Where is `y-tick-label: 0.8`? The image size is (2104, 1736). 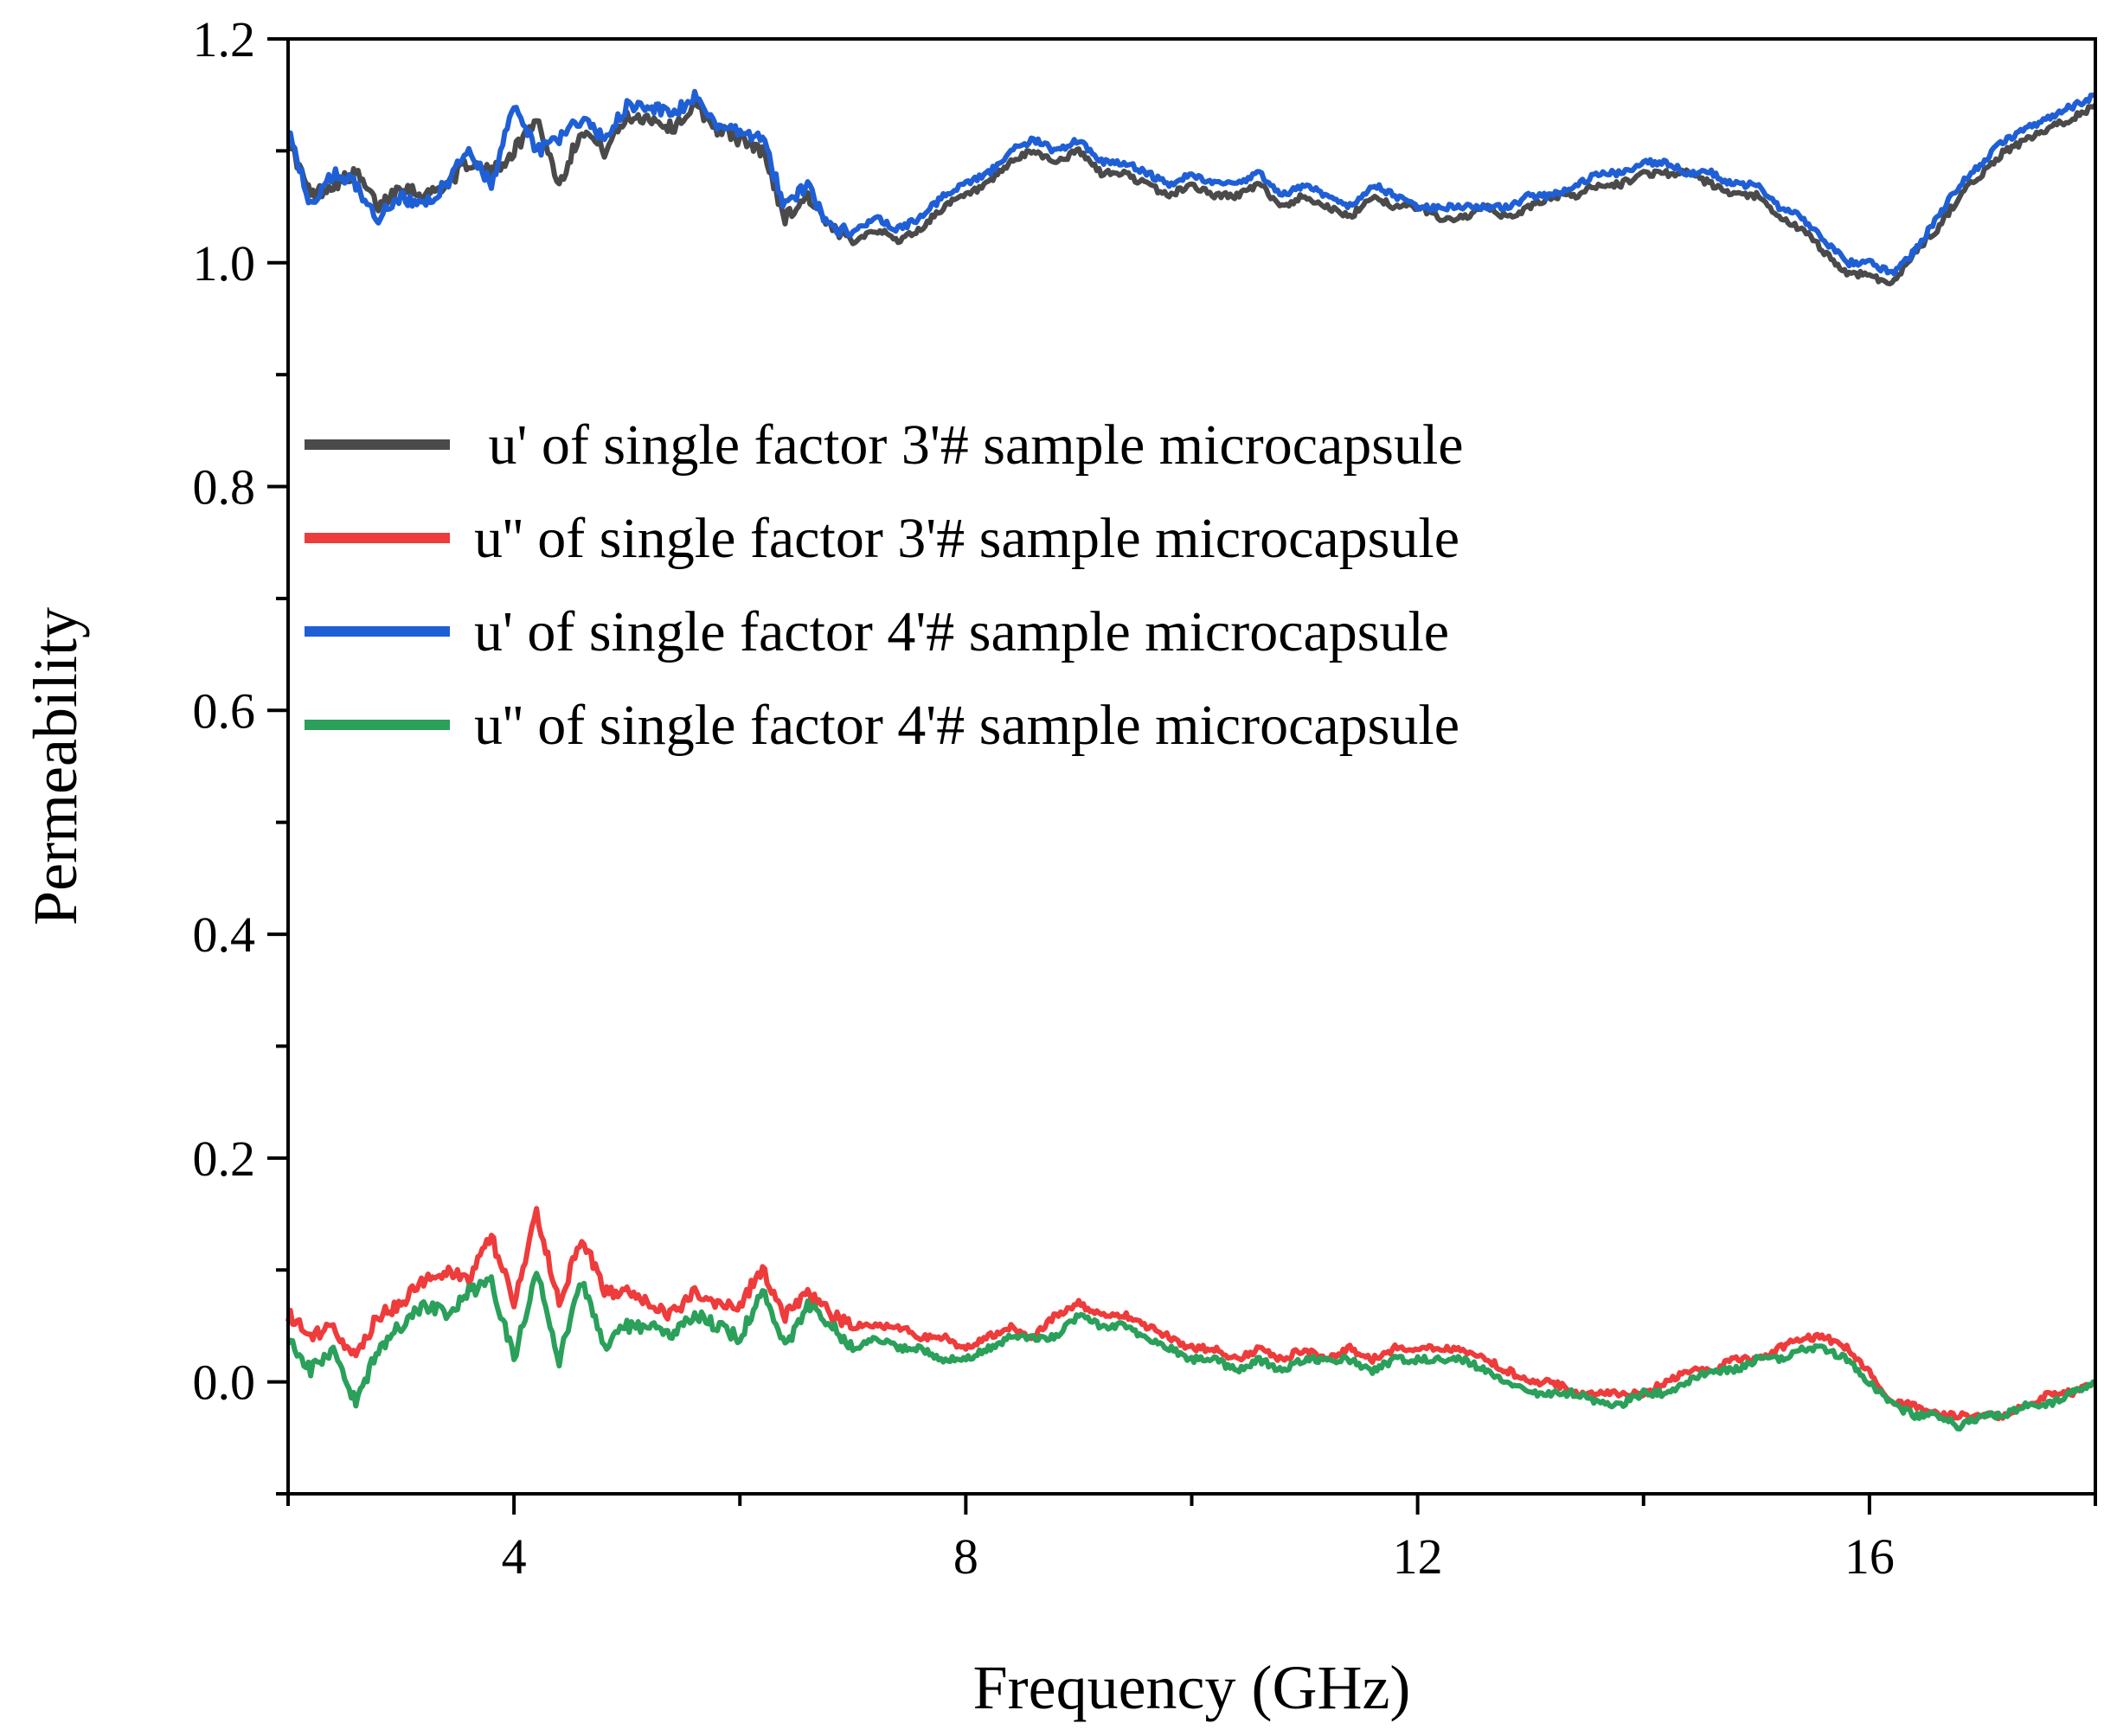
y-tick-label: 0.8 is located at coordinates (224, 487).